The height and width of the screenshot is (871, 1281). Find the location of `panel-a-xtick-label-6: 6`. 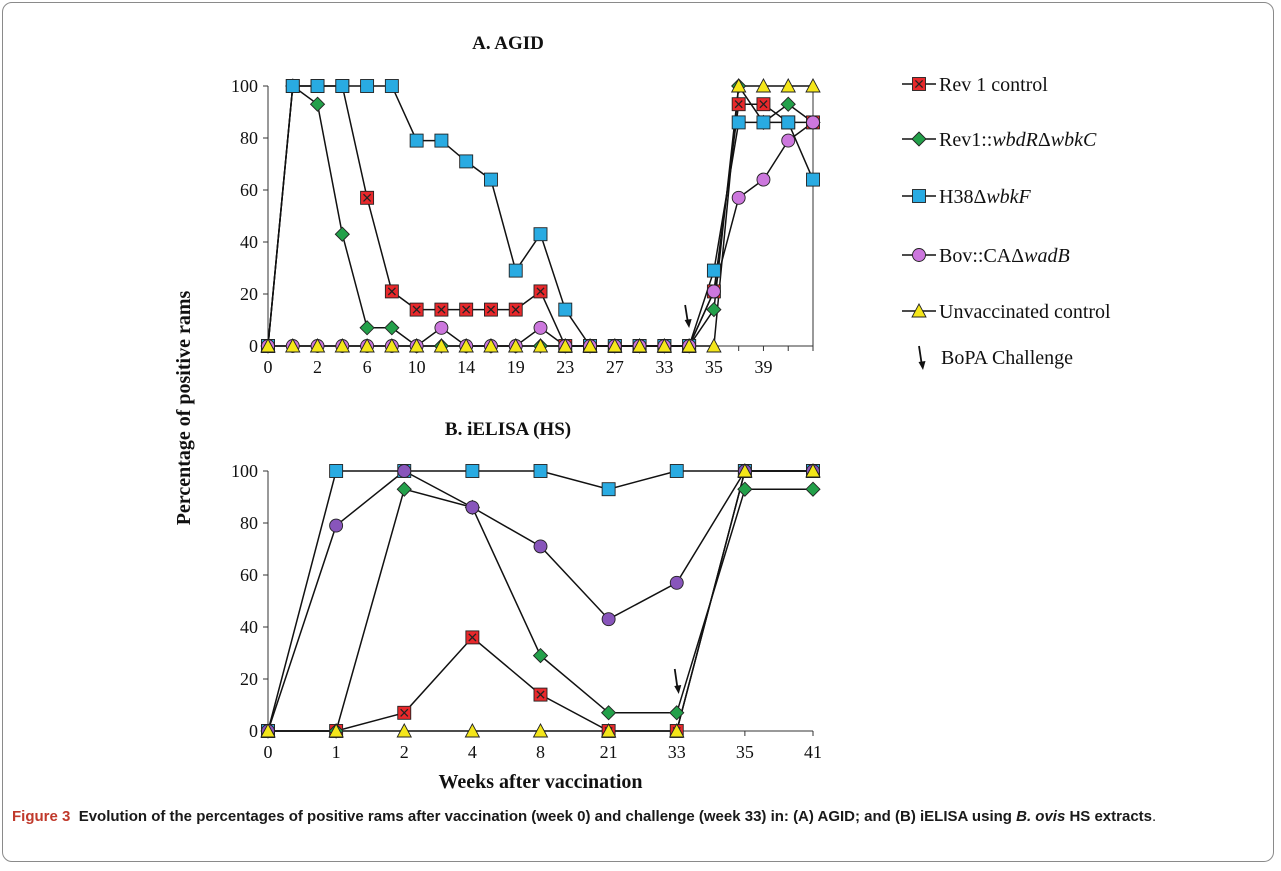

panel-a-xtick-label-6: 6 is located at coordinates (367, 367).